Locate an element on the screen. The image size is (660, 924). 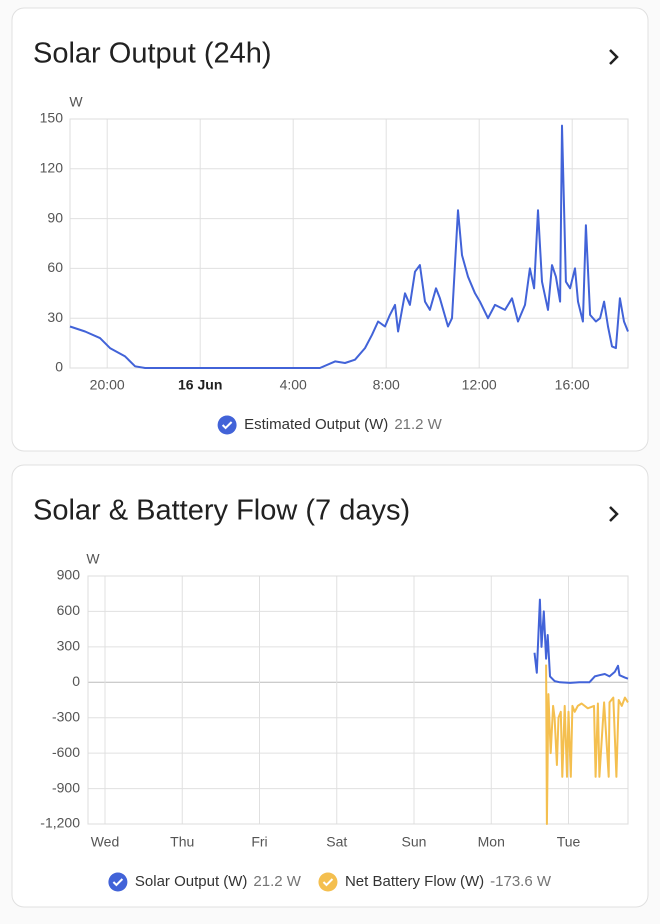
x-tick-label: 16:00 is located at coordinates (572, 385).